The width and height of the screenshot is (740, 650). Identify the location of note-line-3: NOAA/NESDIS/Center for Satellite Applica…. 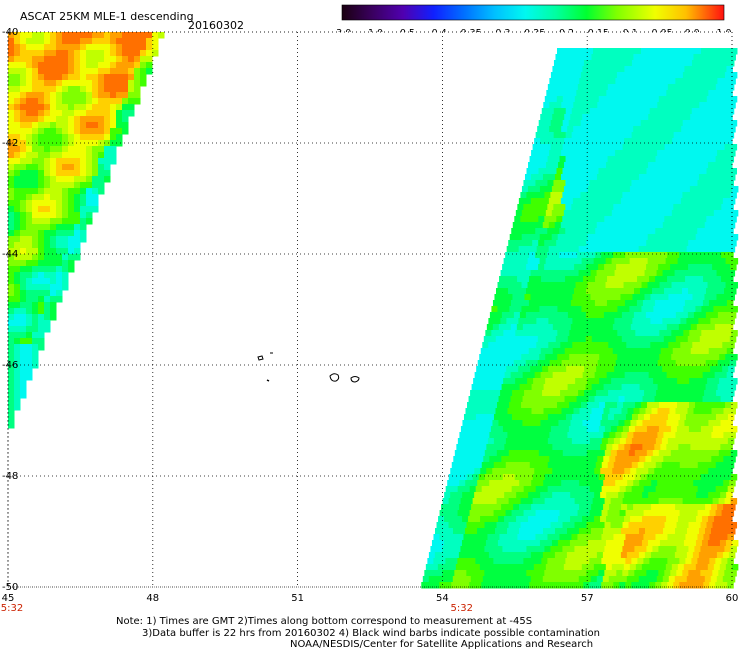
(442, 644).